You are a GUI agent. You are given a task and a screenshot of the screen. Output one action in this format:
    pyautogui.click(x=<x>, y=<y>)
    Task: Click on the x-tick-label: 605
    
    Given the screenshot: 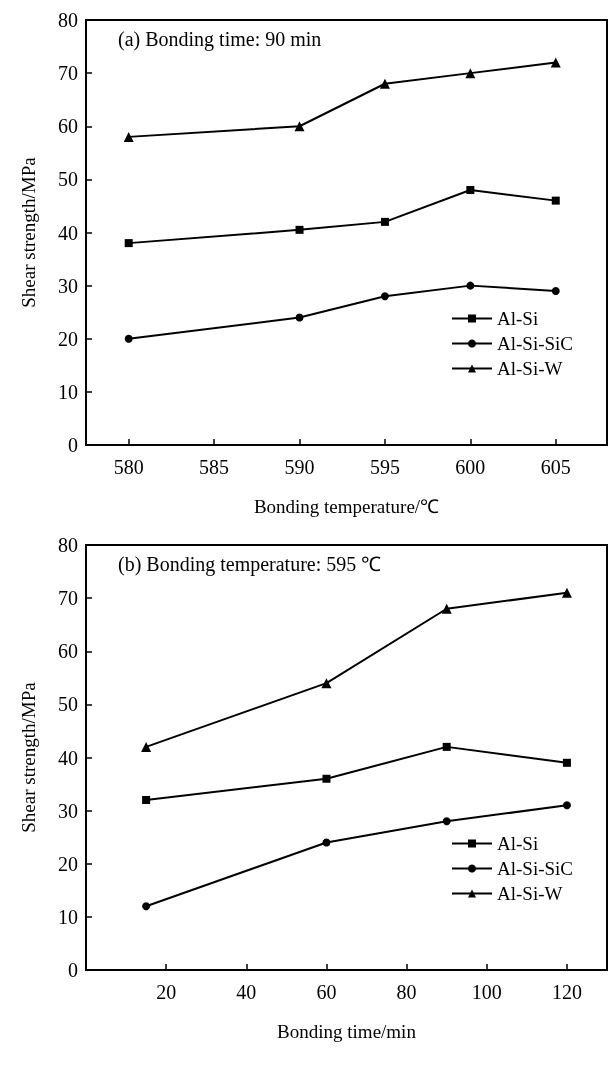 What is the action you would take?
    pyautogui.click(x=555, y=467)
    